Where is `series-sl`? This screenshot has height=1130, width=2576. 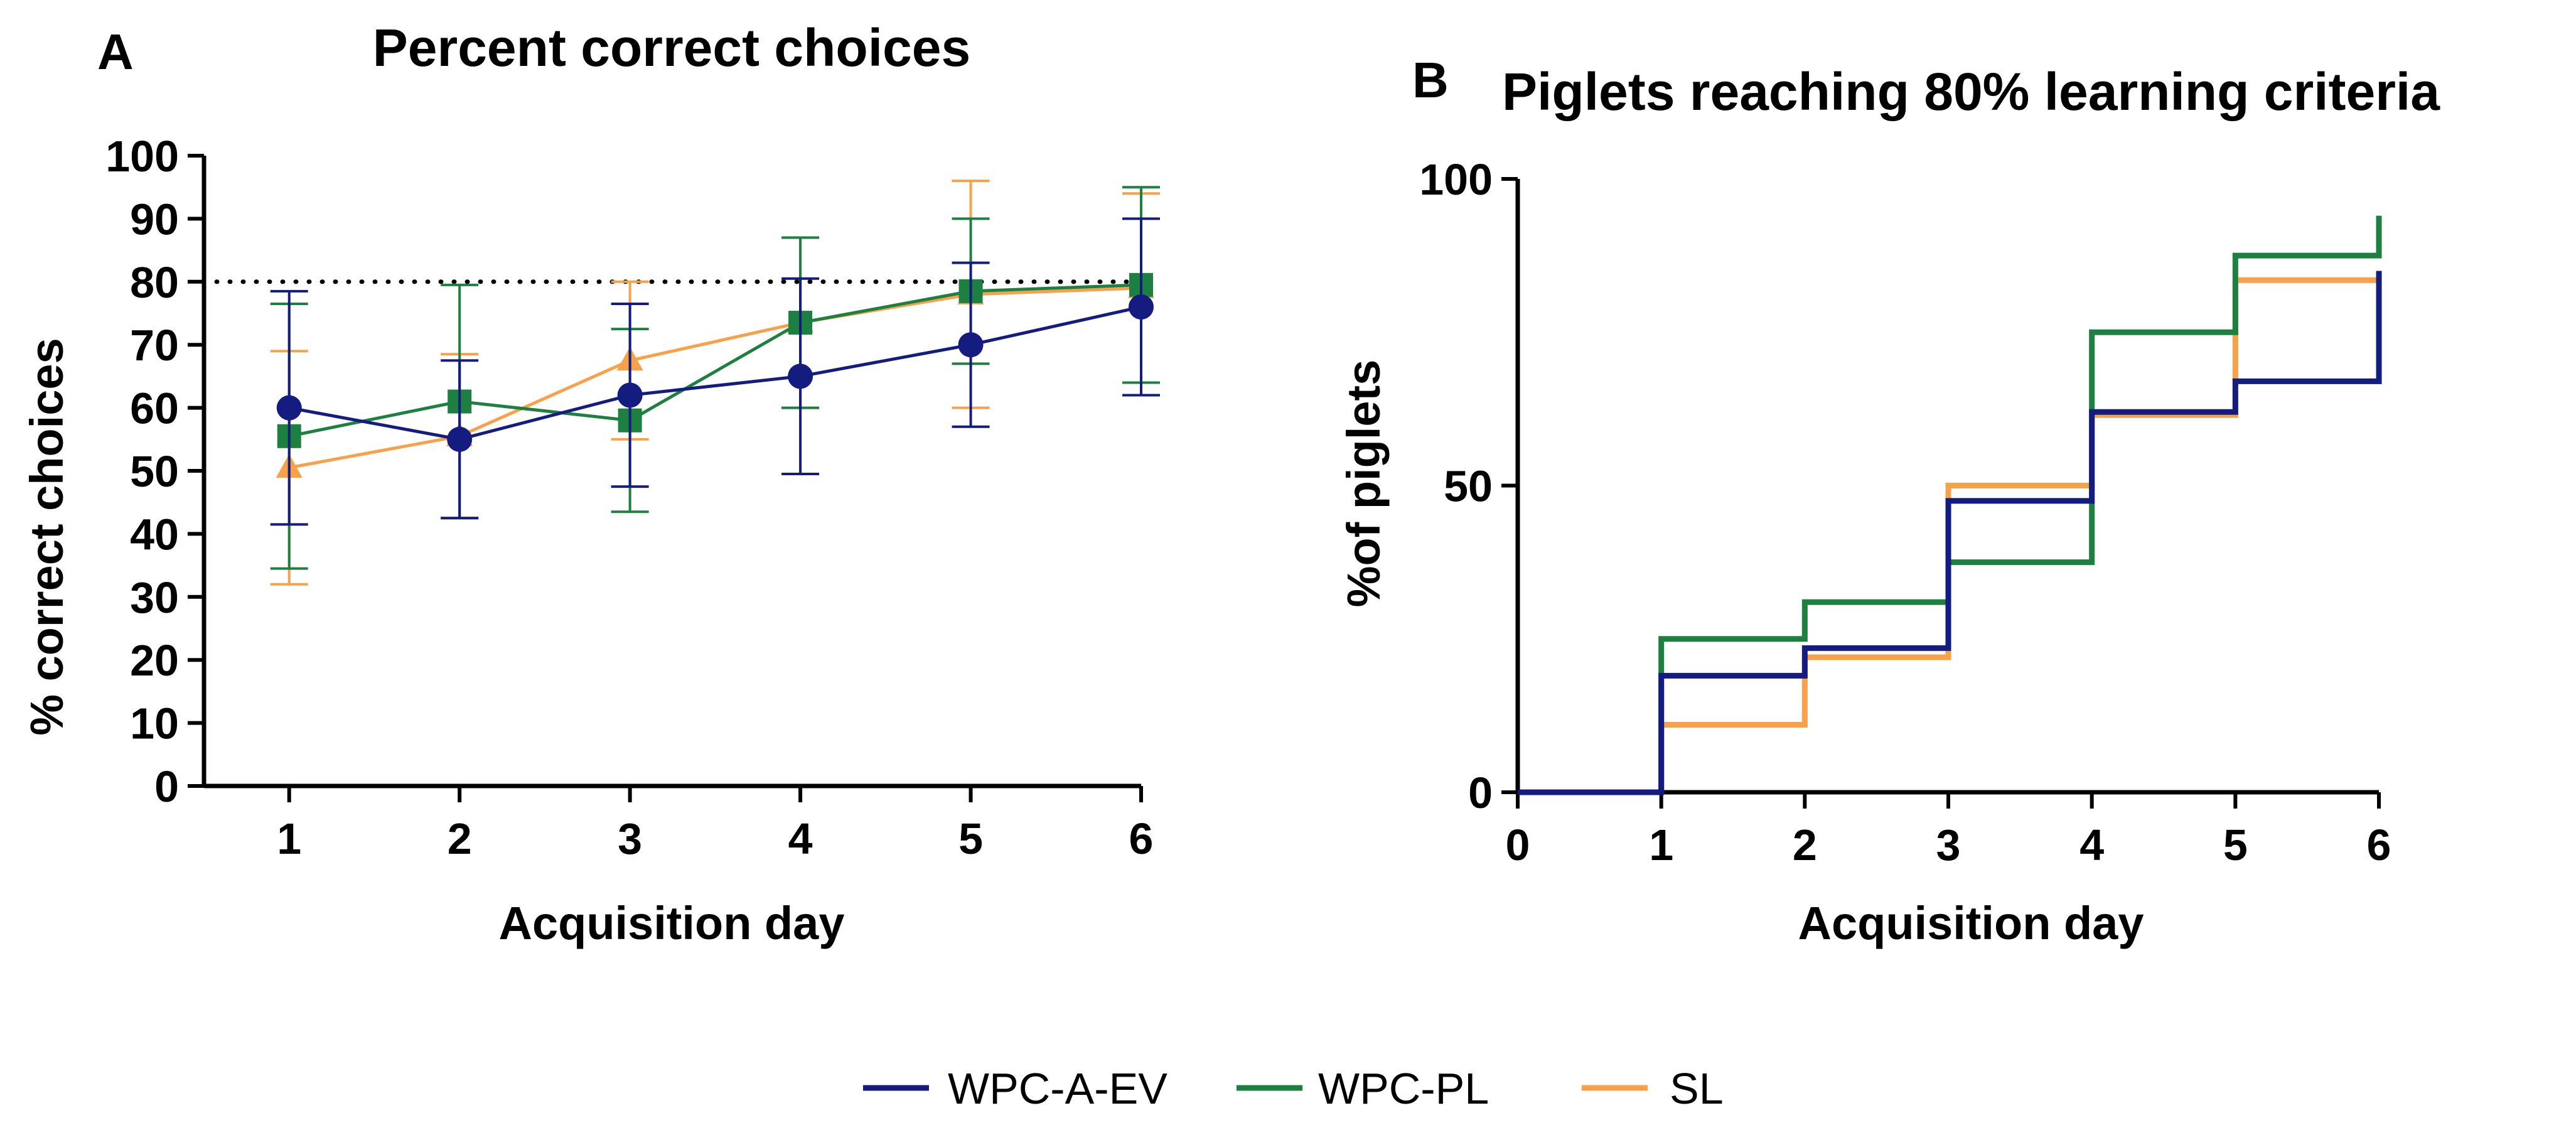 series-sl is located at coordinates (715, 383).